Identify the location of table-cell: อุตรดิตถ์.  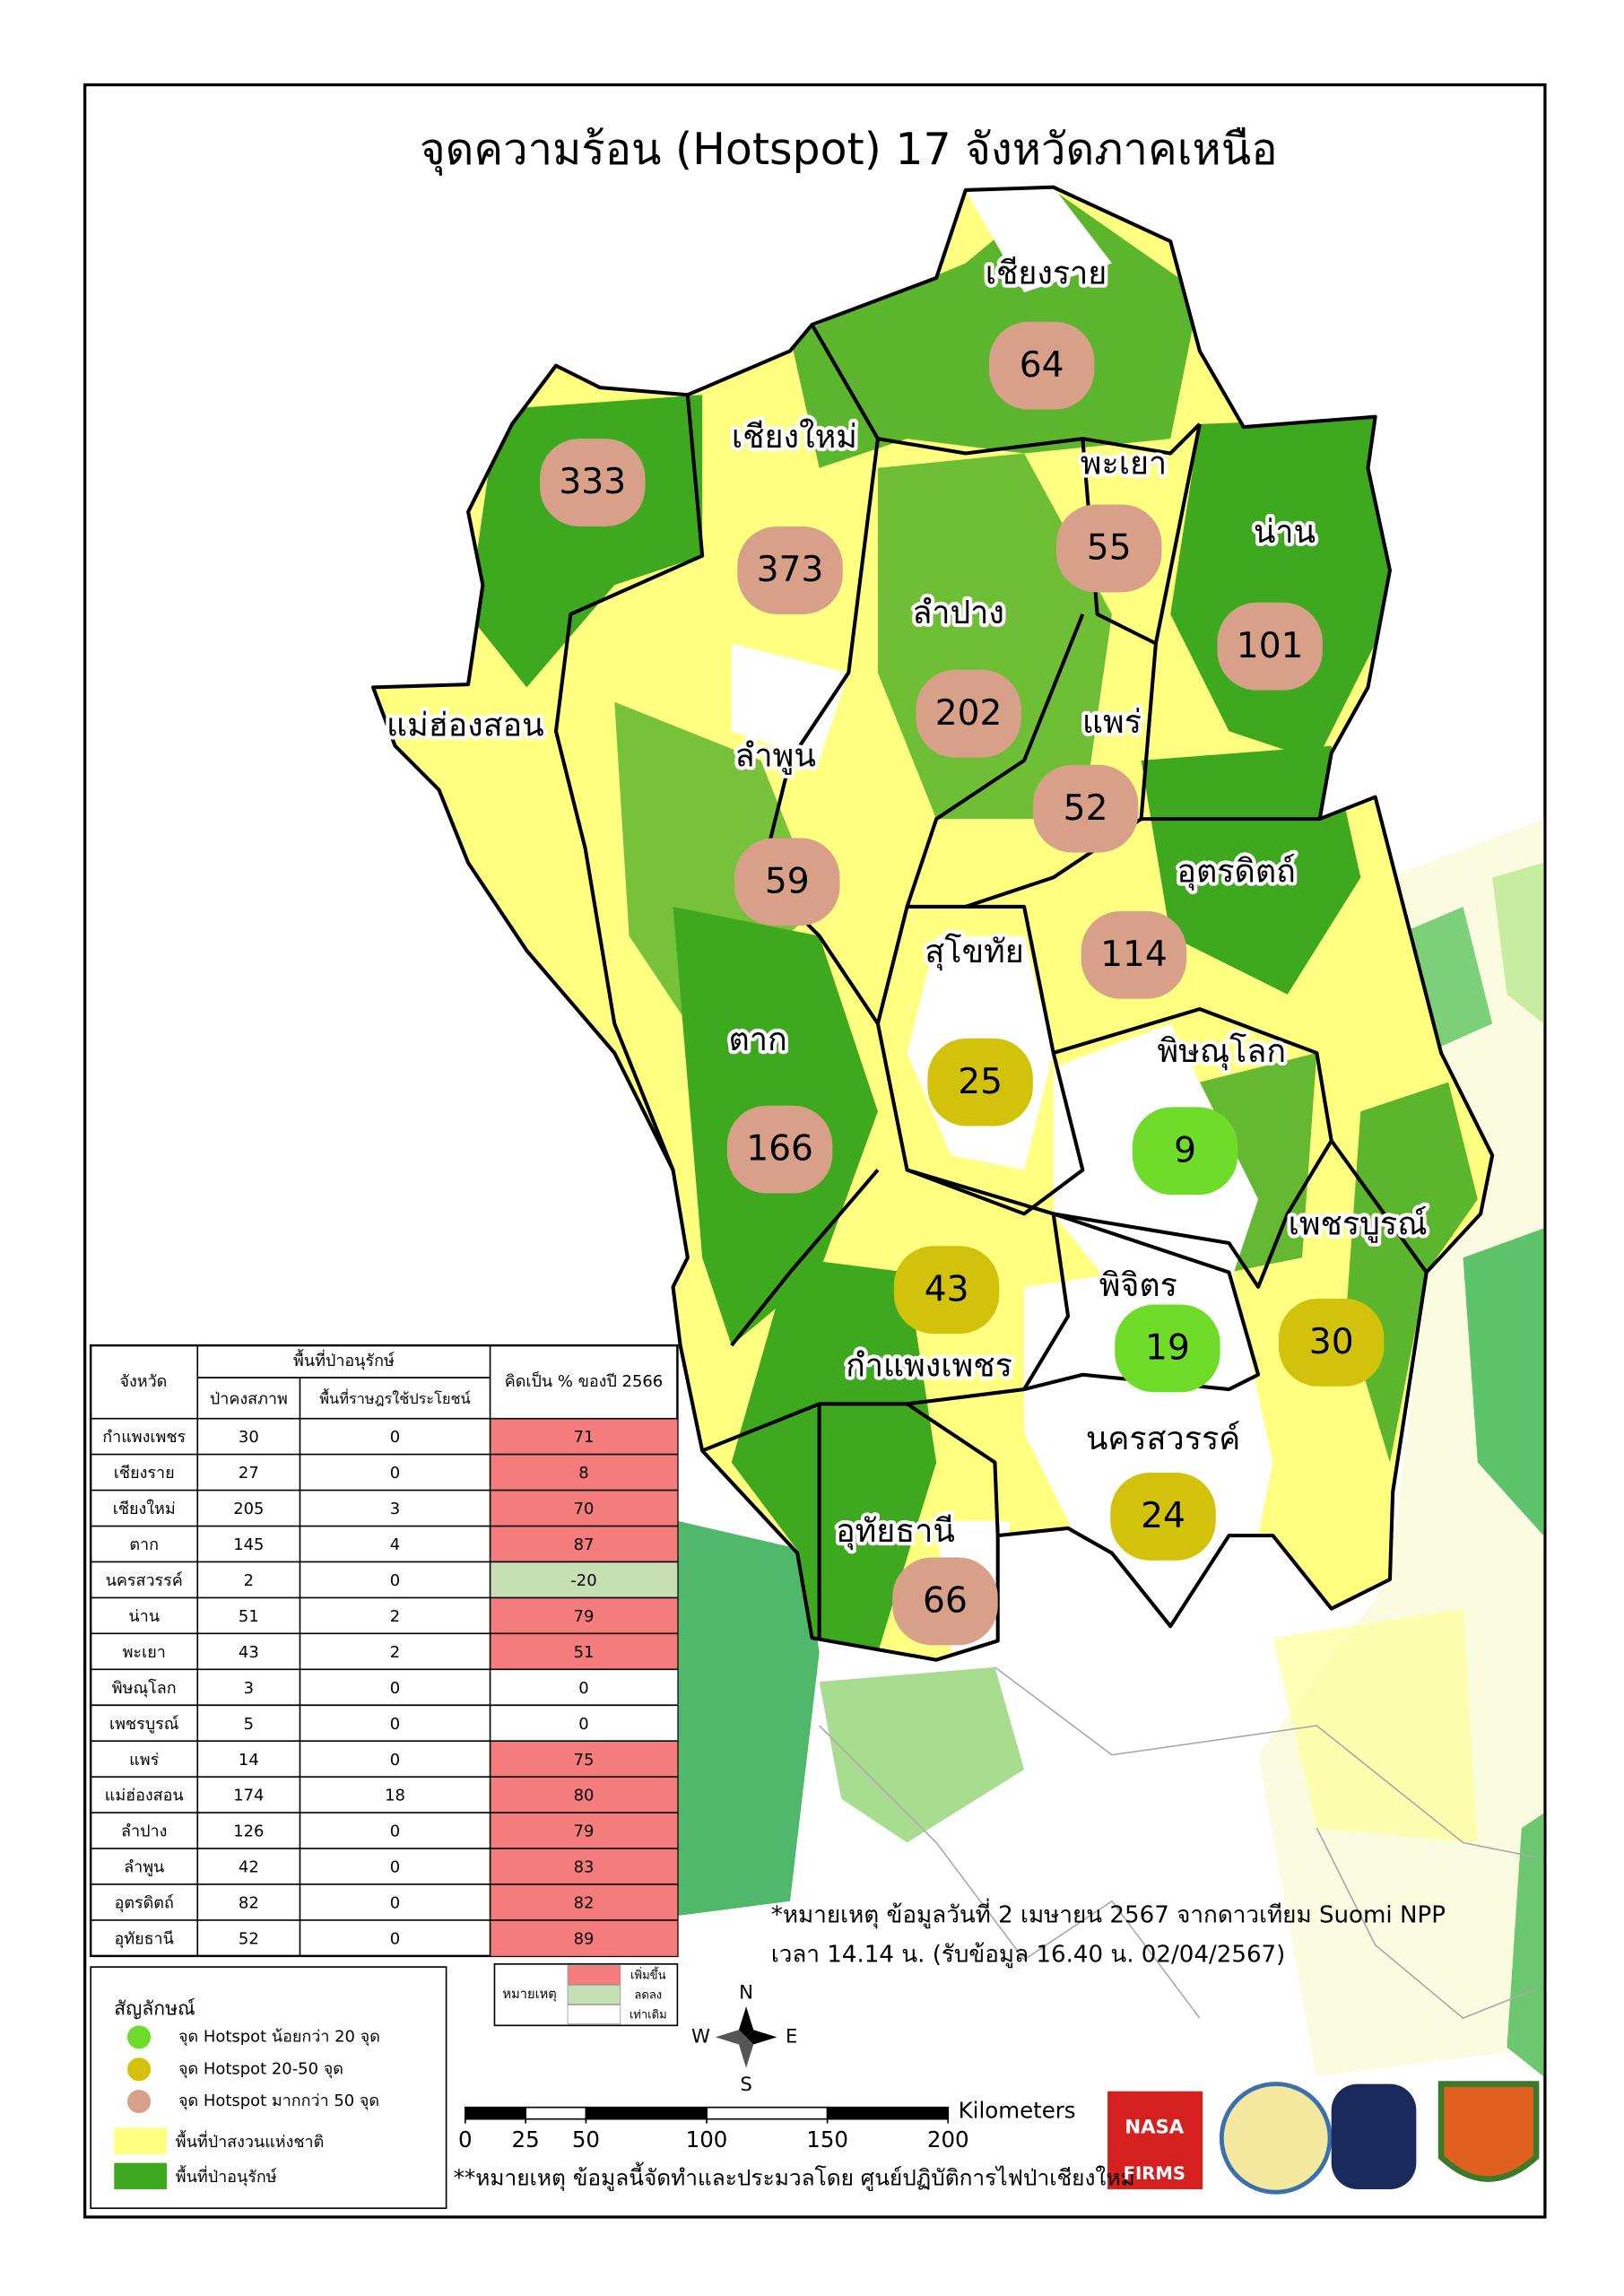
(144, 1903).